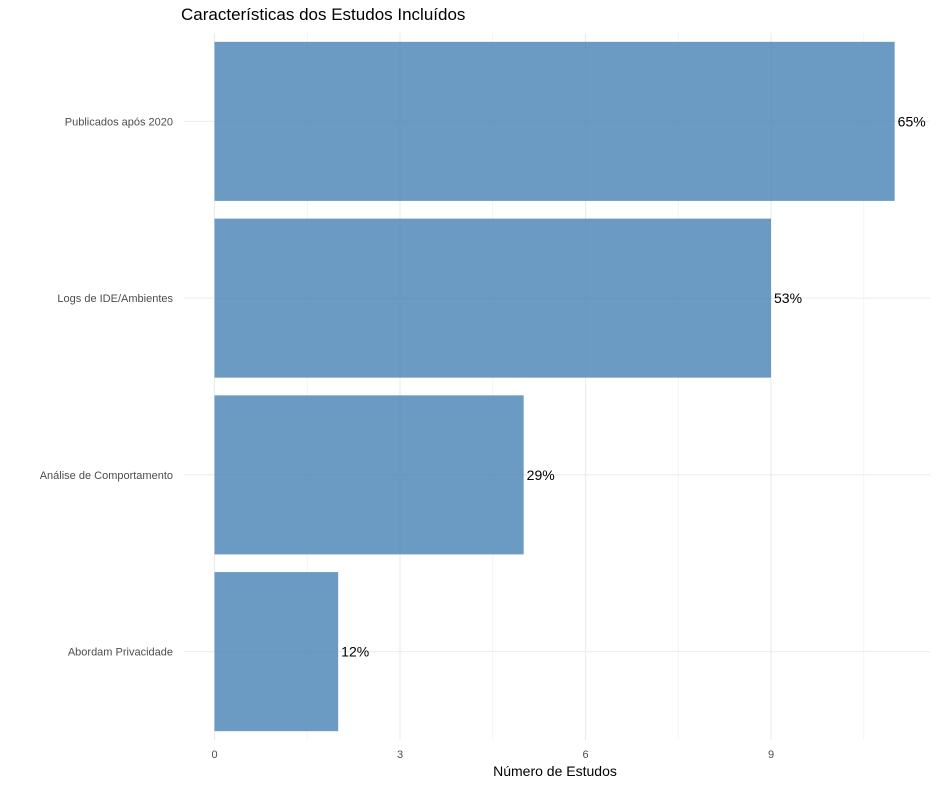 The height and width of the screenshot is (787, 936). I want to click on y-tick-label: Análise de Comportamento, so click(106, 476).